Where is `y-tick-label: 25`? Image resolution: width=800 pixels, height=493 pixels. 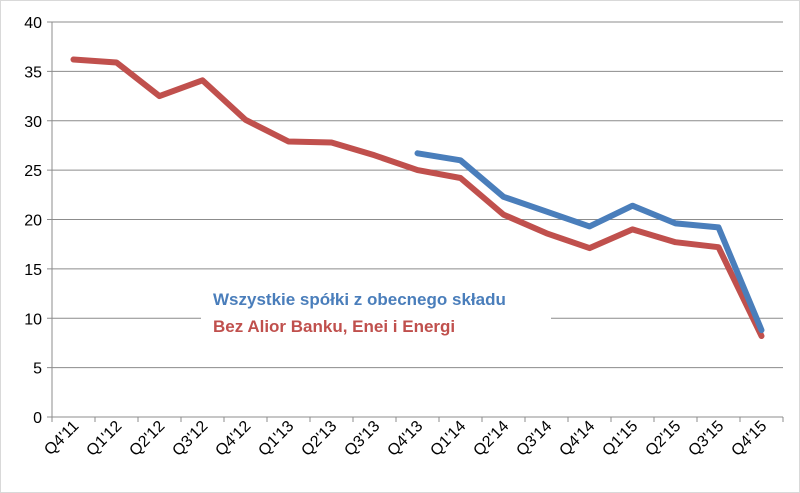 y-tick-label: 25 is located at coordinates (33, 171).